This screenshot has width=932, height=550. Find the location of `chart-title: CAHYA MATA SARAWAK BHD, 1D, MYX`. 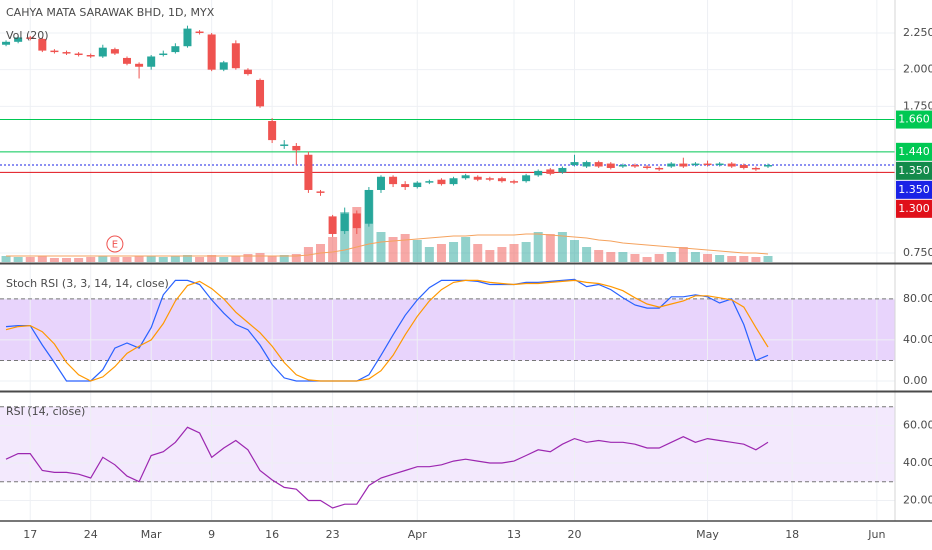

chart-title: CAHYA MATA SARAWAK BHD, 1D, MYX is located at coordinates (110, 12).